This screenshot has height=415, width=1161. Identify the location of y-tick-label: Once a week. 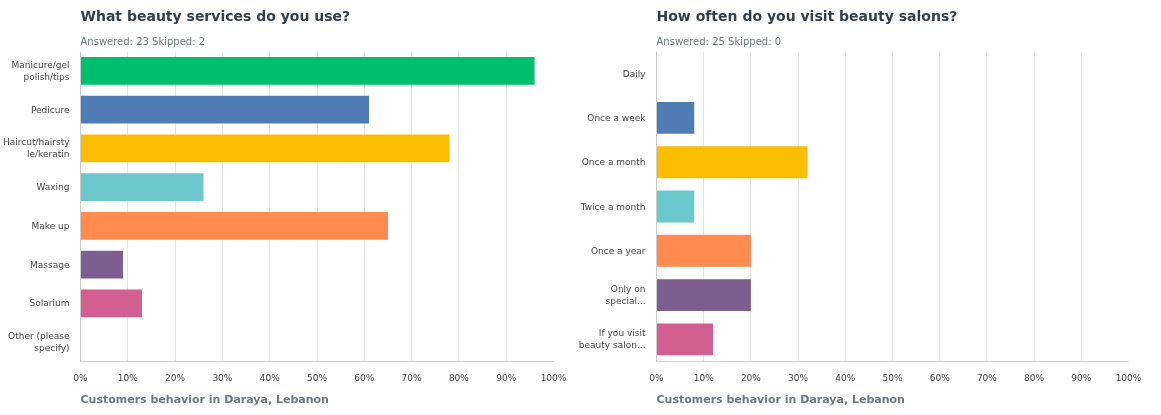
(617, 117).